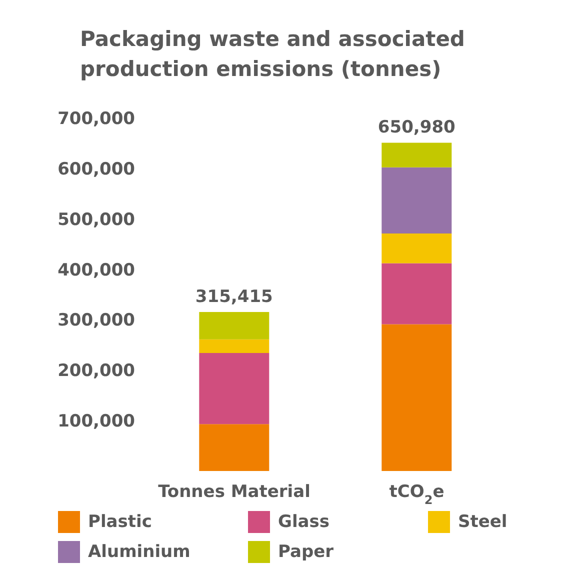 The width and height of the screenshot is (565, 586). What do you see at coordinates (416, 494) in the screenshot?
I see `x-tick-label: tCO$_{2}$e` at bounding box center [416, 494].